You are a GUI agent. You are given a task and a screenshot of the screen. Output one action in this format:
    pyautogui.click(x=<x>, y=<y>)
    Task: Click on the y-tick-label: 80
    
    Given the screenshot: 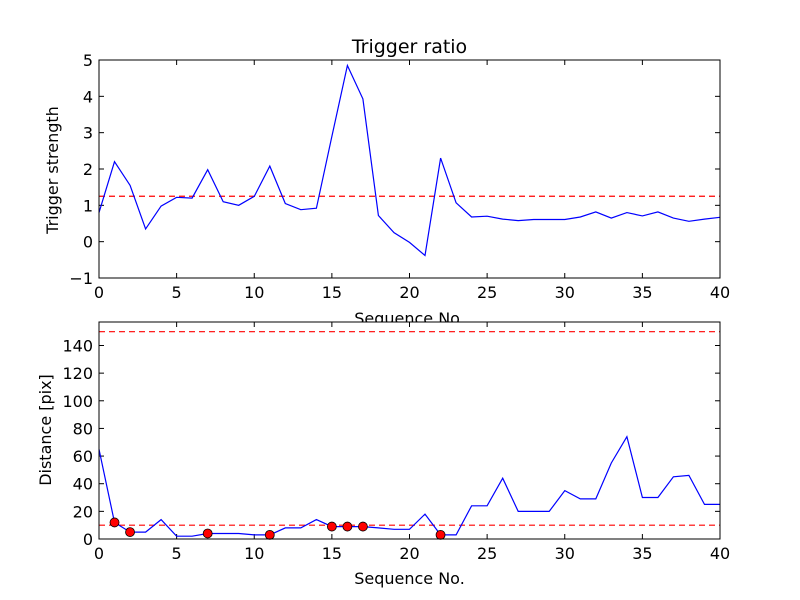 What is the action you would take?
    pyautogui.click(x=83, y=428)
    